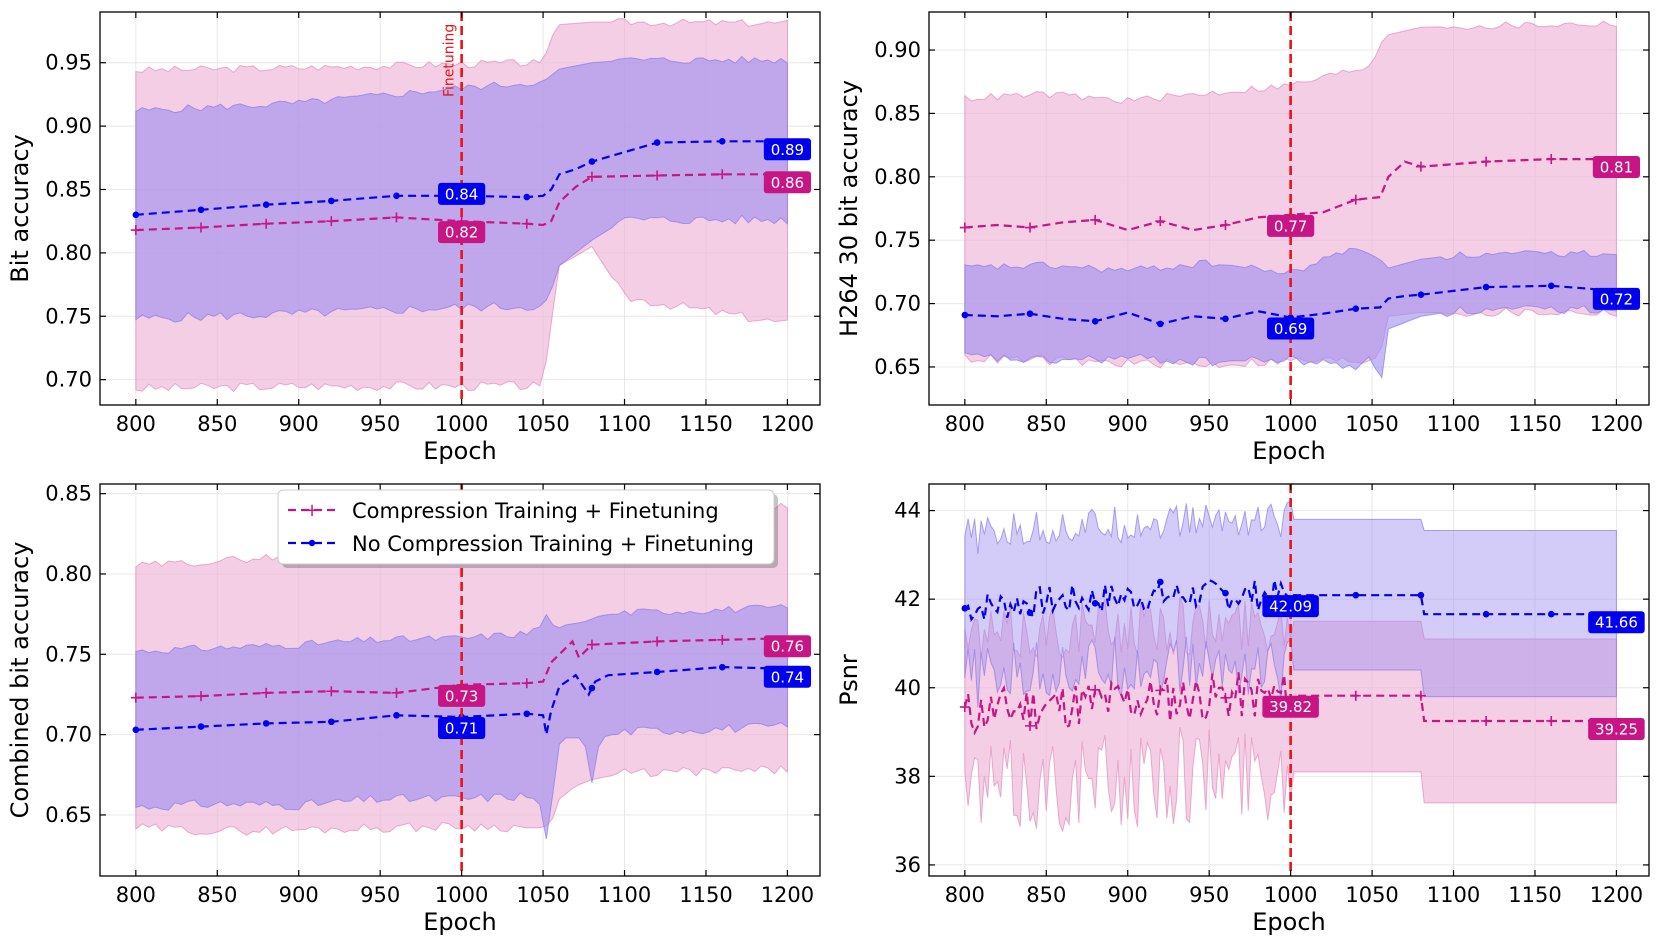 Image resolution: width=1661 pixels, height=946 pixels. I want to click on badge-nocompression-end: 41.66, so click(1616, 622).